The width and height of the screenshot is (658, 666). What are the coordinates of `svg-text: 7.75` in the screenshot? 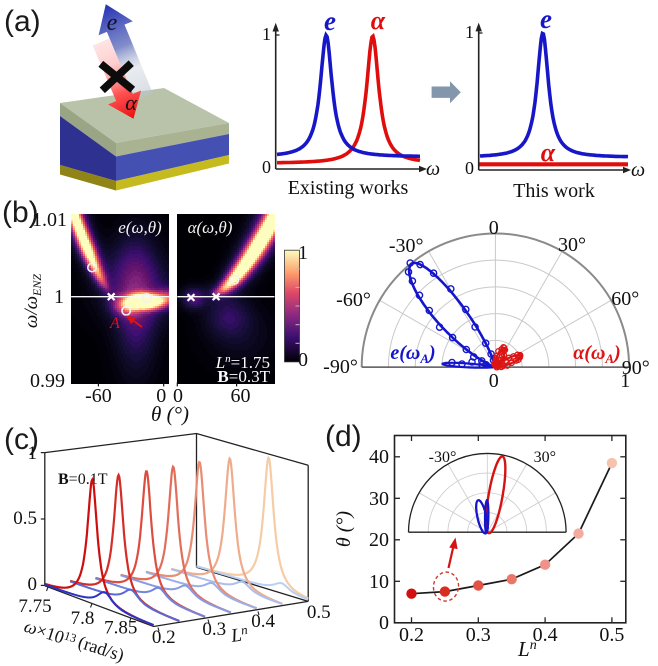 It's located at (34, 606).